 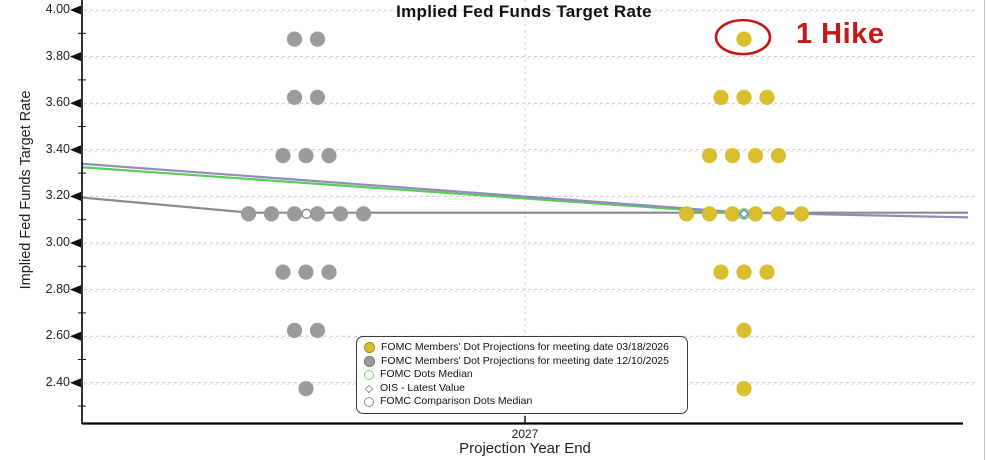 What do you see at coordinates (57, 148) in the screenshot?
I see `y-axis-tick-label: 3.40` at bounding box center [57, 148].